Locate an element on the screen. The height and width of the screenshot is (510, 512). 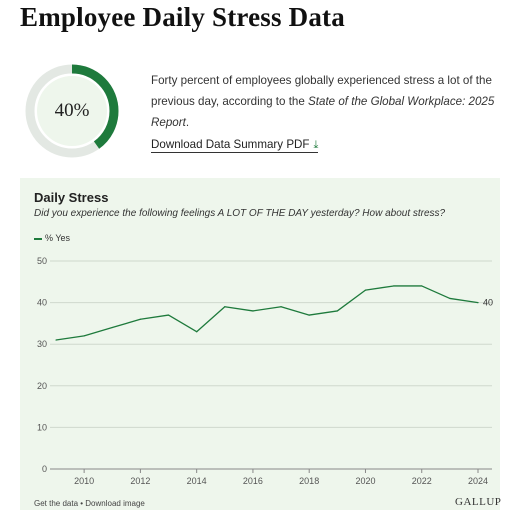
page-title: Employee Daily Stress Data is located at coordinates (182, 17).